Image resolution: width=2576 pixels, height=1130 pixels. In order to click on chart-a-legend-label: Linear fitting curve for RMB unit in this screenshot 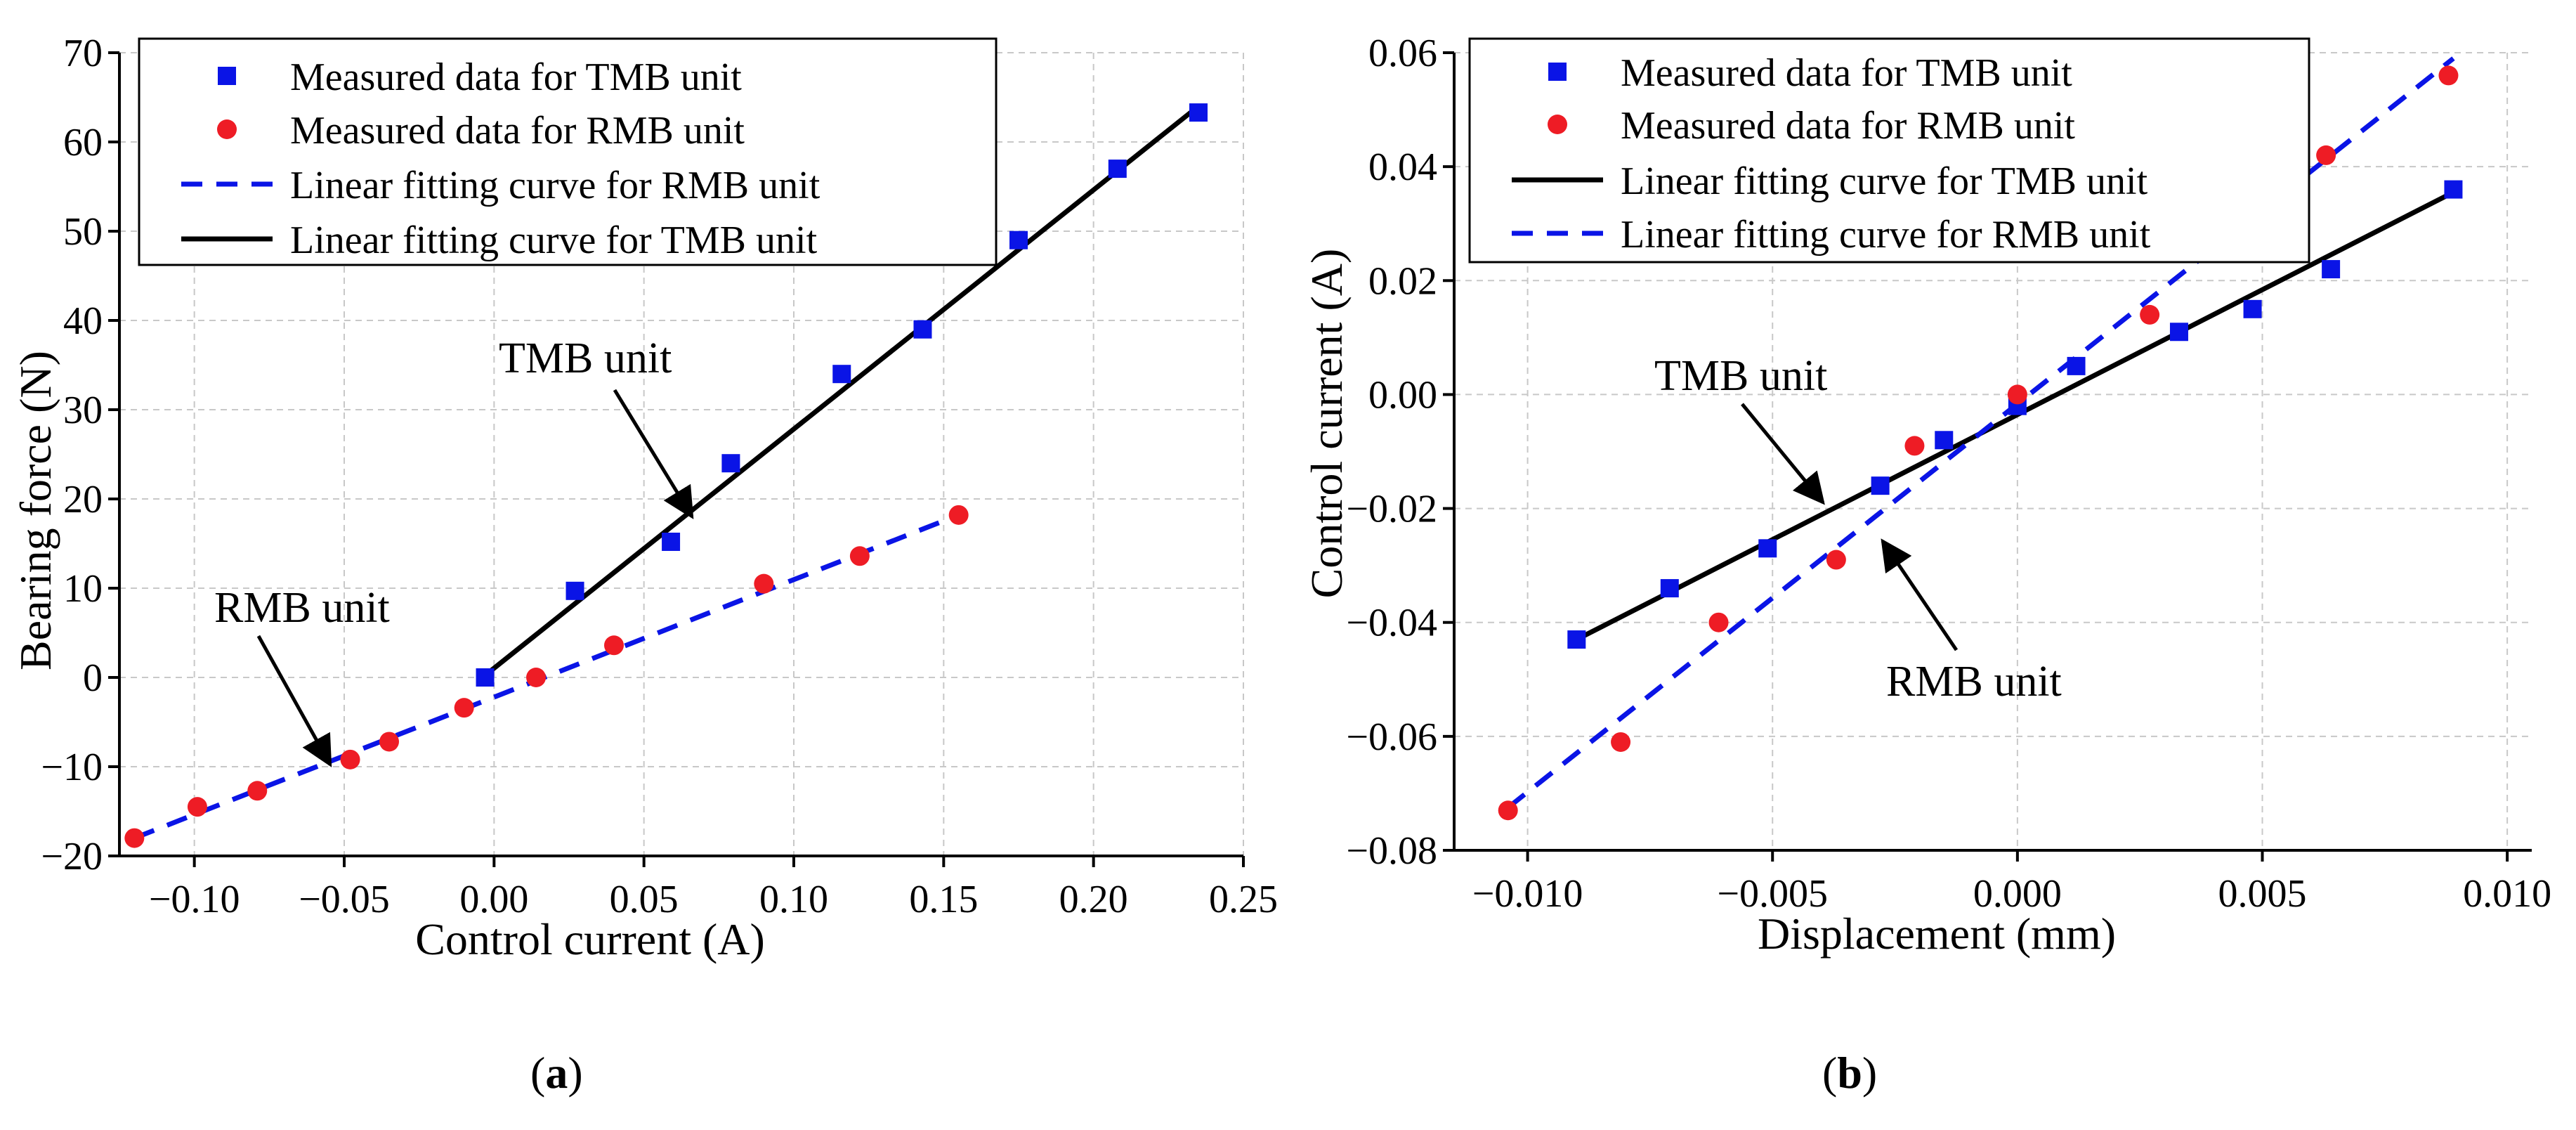, I will do `click(555, 185)`.